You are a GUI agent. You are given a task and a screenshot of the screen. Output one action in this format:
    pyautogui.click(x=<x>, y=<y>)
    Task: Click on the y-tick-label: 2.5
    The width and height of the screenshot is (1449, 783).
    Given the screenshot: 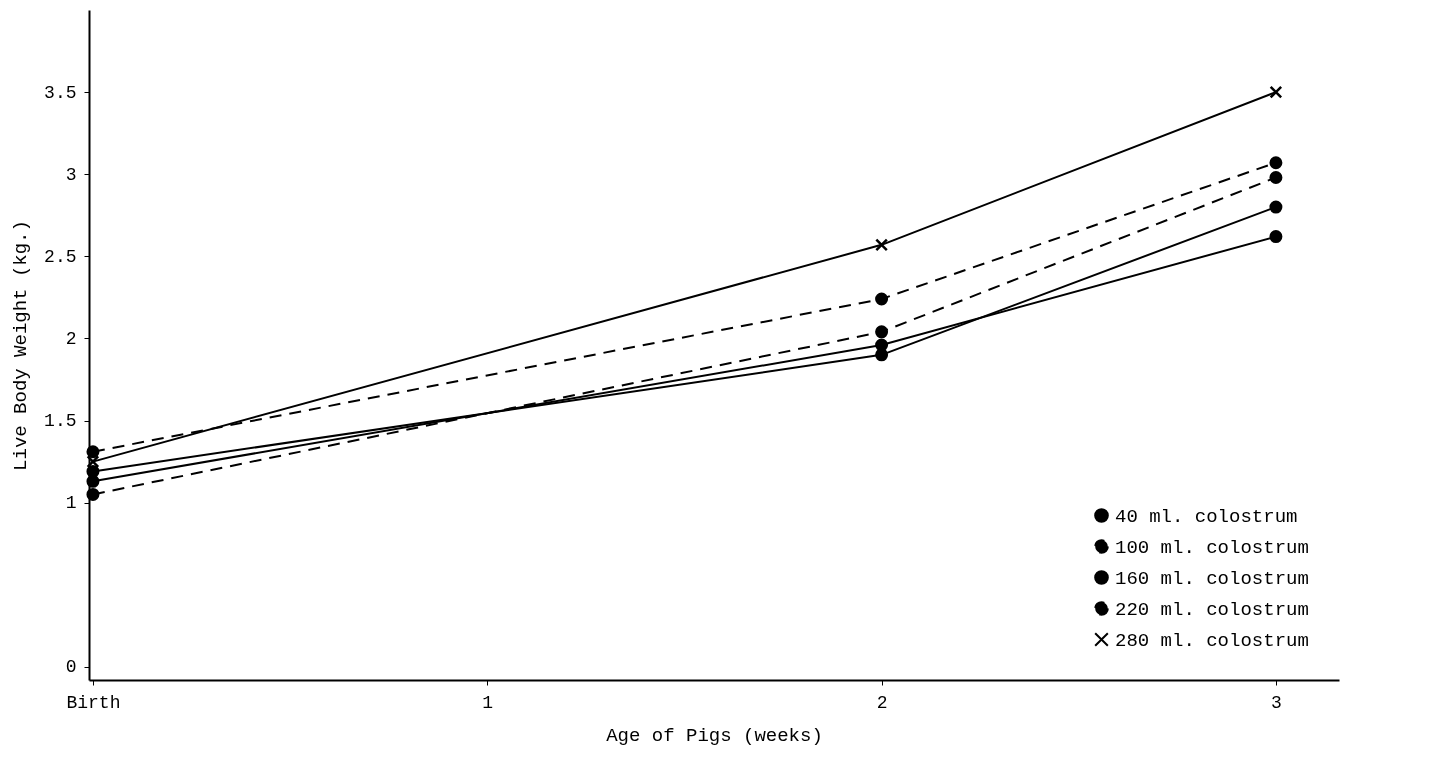 What is the action you would take?
    pyautogui.click(x=60, y=256)
    